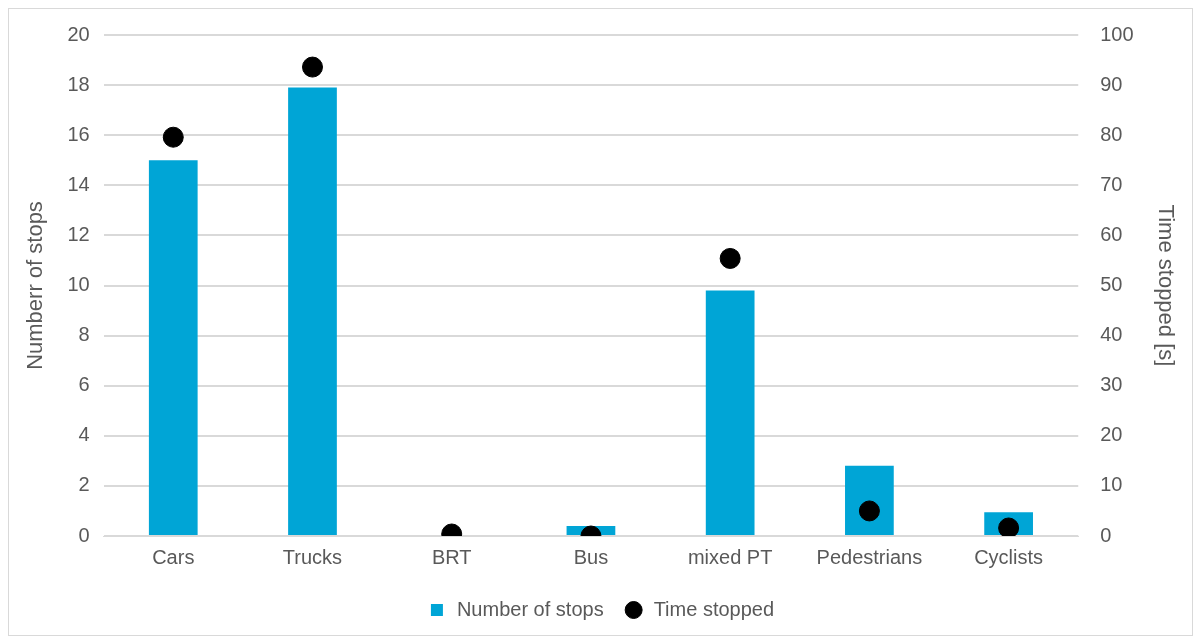 Image resolution: width=1201 pixels, height=644 pixels. What do you see at coordinates (35, 285) in the screenshot?
I see `y-axis-title: Numberr of stops` at bounding box center [35, 285].